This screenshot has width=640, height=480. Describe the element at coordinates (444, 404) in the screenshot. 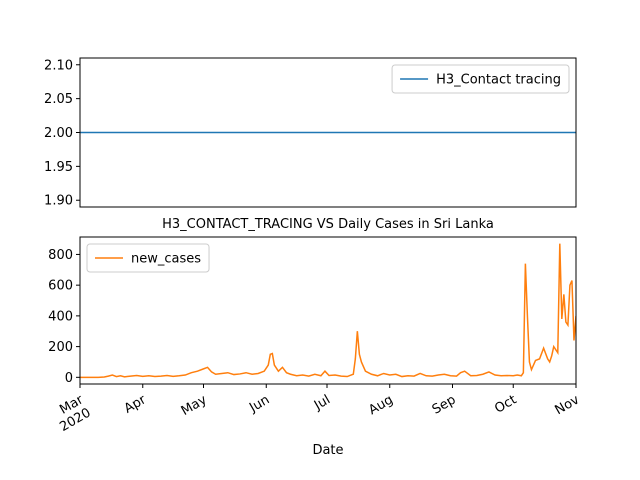

I see `x-tick-label: Sep` at that location.